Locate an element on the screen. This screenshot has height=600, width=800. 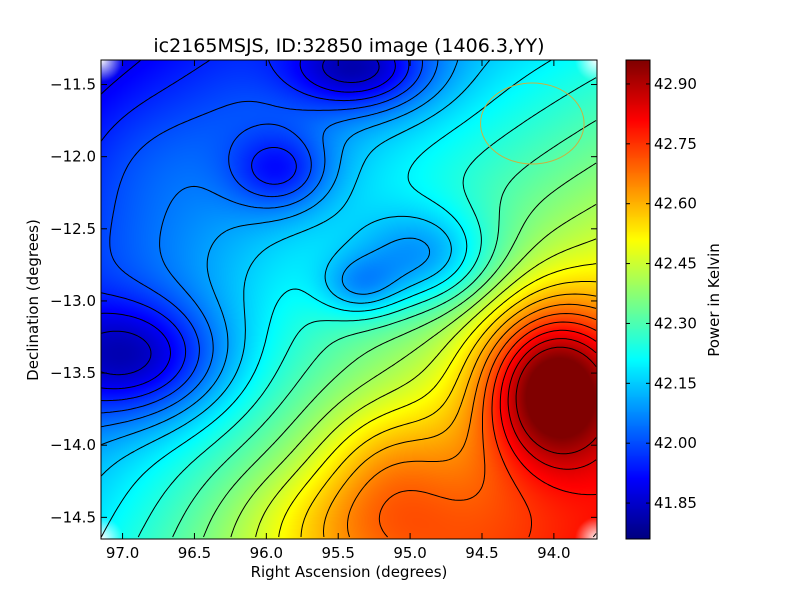
colorbar-tick-label: 42.60 is located at coordinates (675, 204).